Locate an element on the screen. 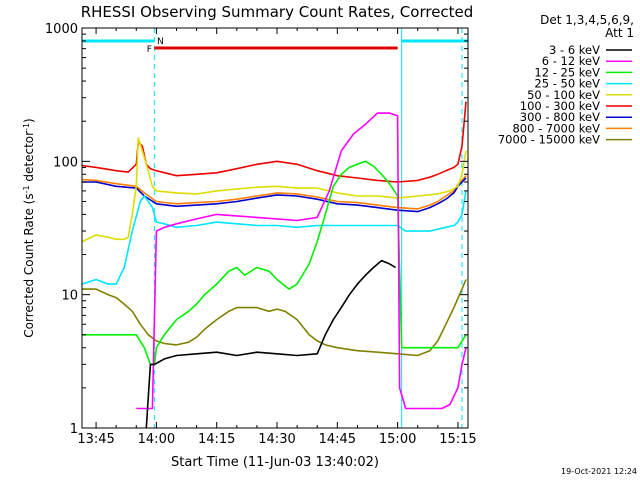 Image resolution: width=640 pixels, height=480 pixels. y-tick-label: 1000 is located at coordinates (61, 29).